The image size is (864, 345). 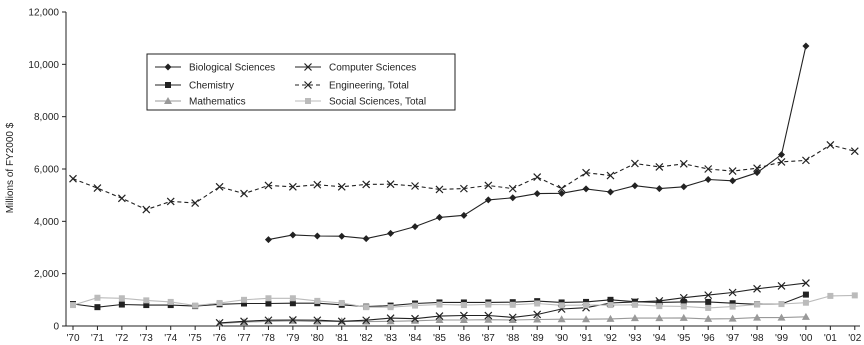 What do you see at coordinates (854, 338) in the screenshot?
I see `x-tick-label: '02` at bounding box center [854, 338].